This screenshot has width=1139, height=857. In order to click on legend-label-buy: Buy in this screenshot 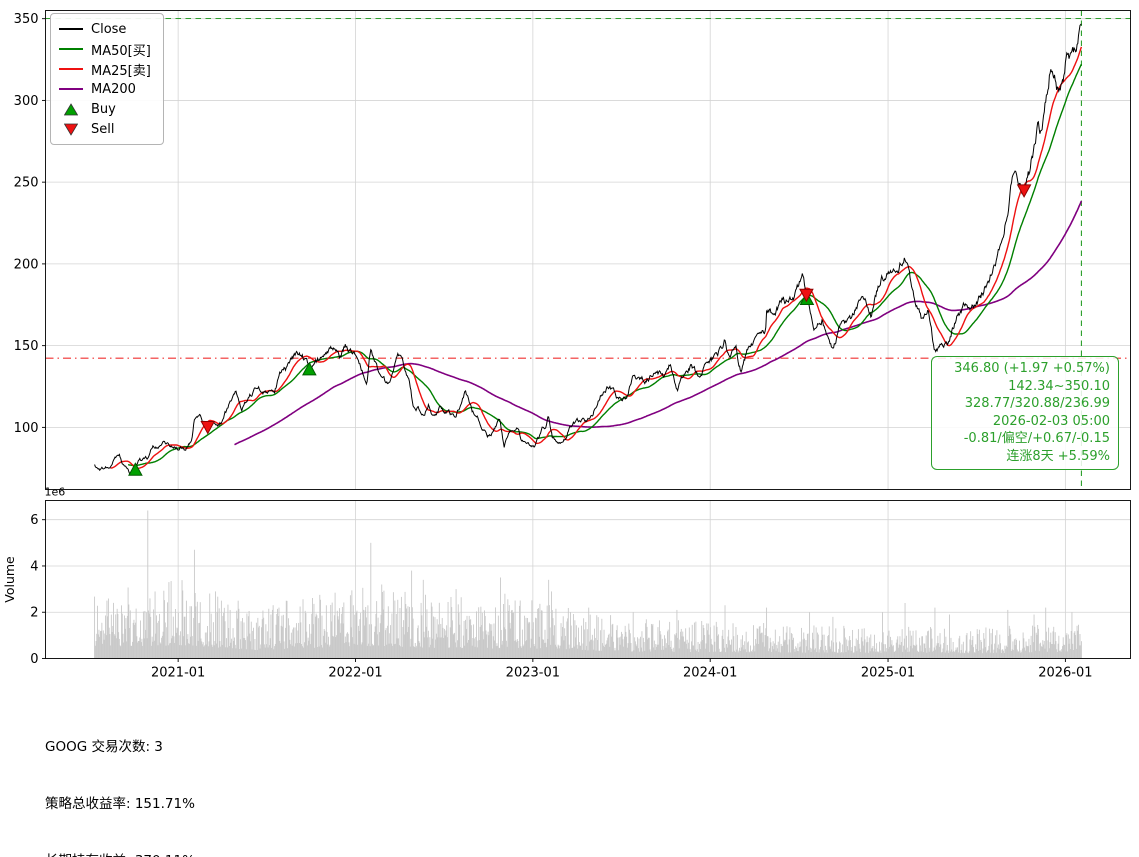, I will do `click(103, 109)`.